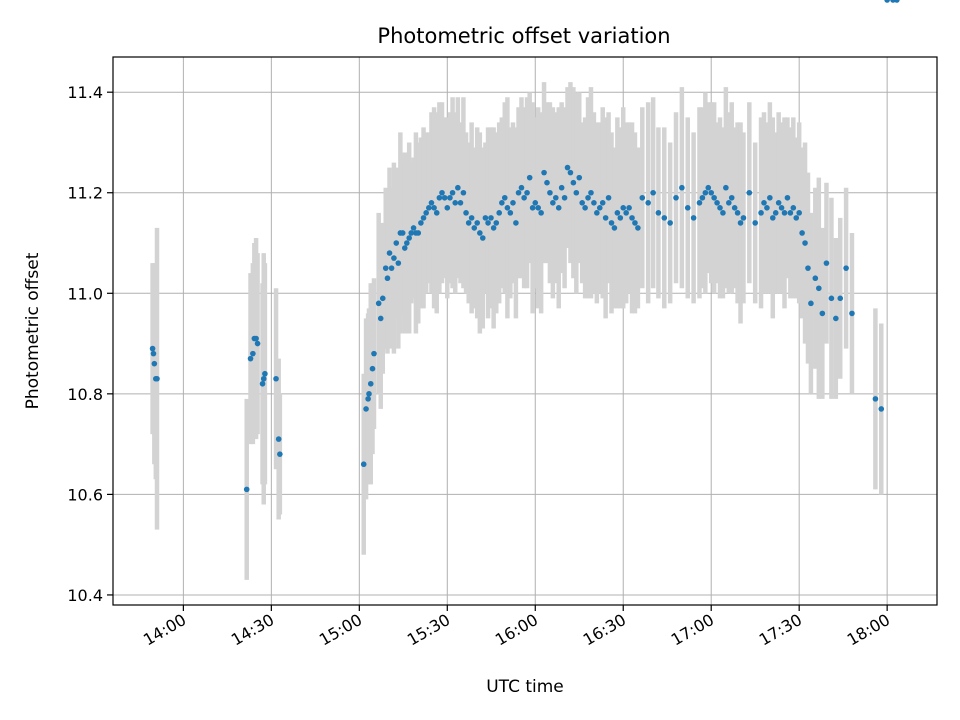  I want to click on y-tick-label: 10.4, so click(85, 595).